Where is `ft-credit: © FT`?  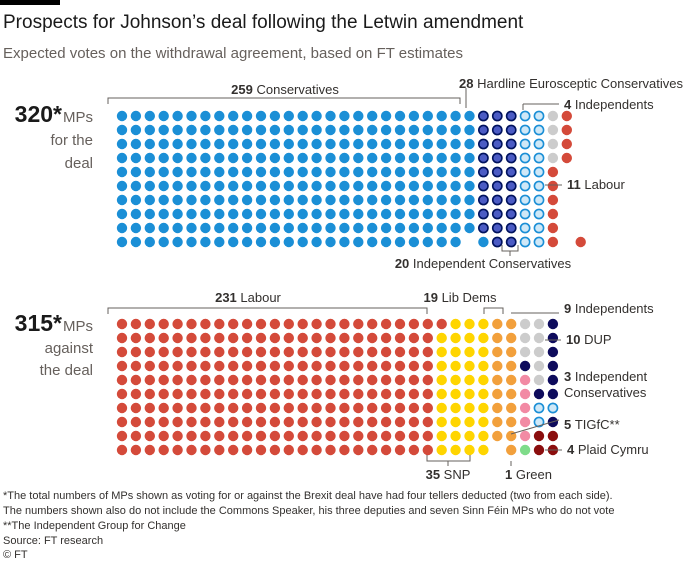 ft-credit: © FT is located at coordinates (15, 555).